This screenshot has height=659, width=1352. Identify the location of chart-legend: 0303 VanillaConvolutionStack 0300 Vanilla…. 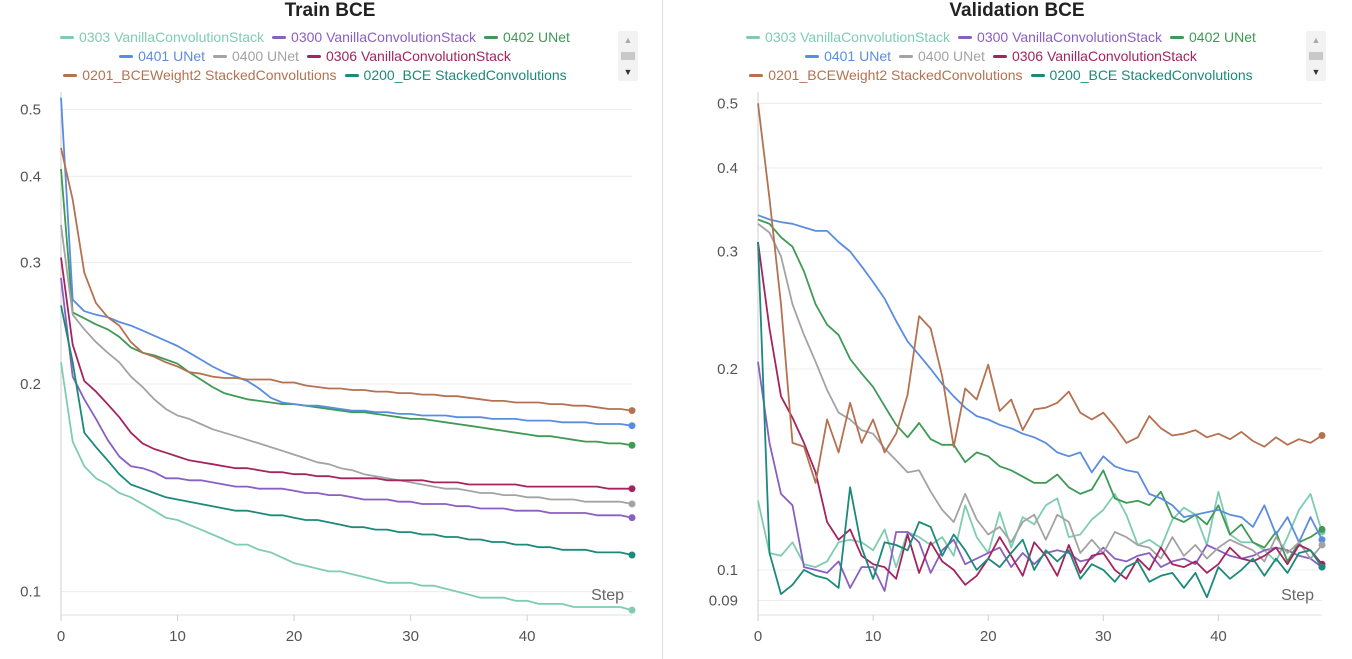
(315, 56).